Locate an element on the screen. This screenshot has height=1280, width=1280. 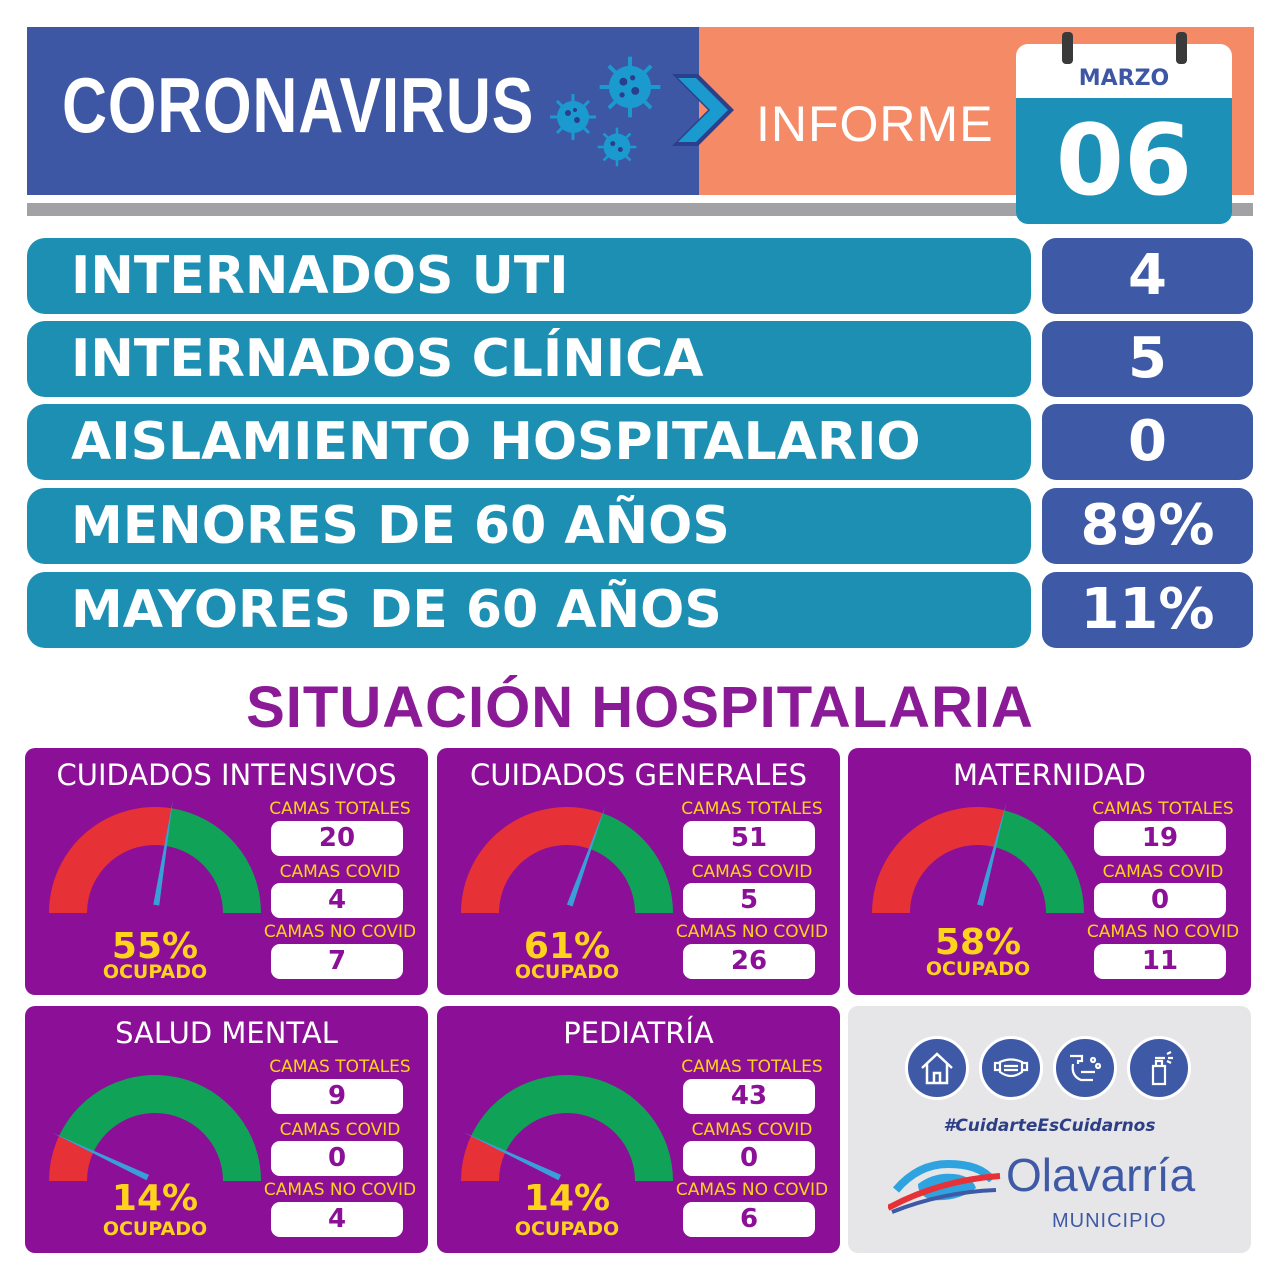
stat-value-mayores: 11% is located at coordinates (1147, 610).